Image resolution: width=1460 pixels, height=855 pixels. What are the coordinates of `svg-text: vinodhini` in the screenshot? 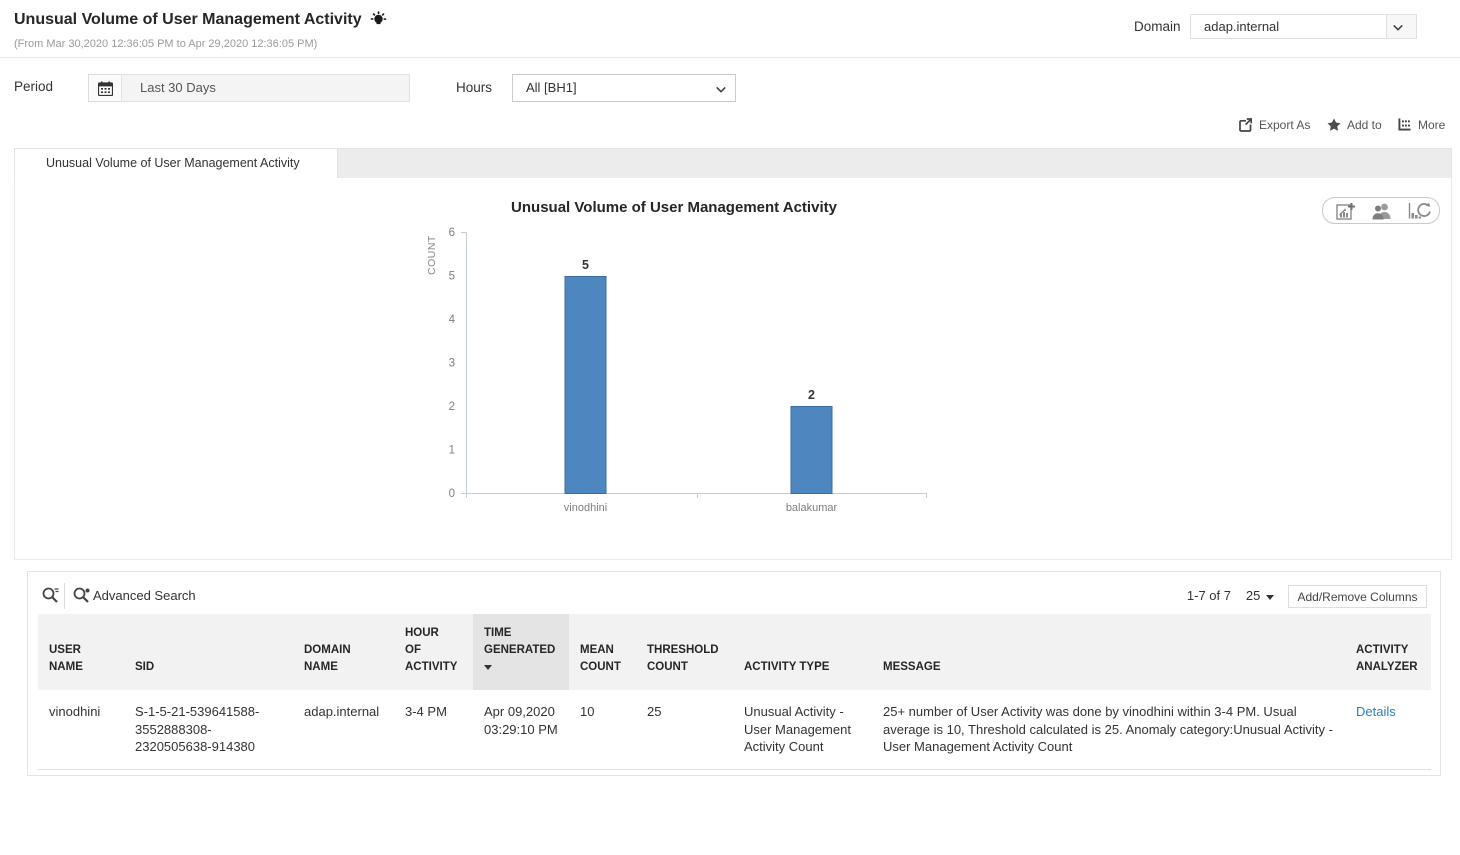 It's located at (585, 508).